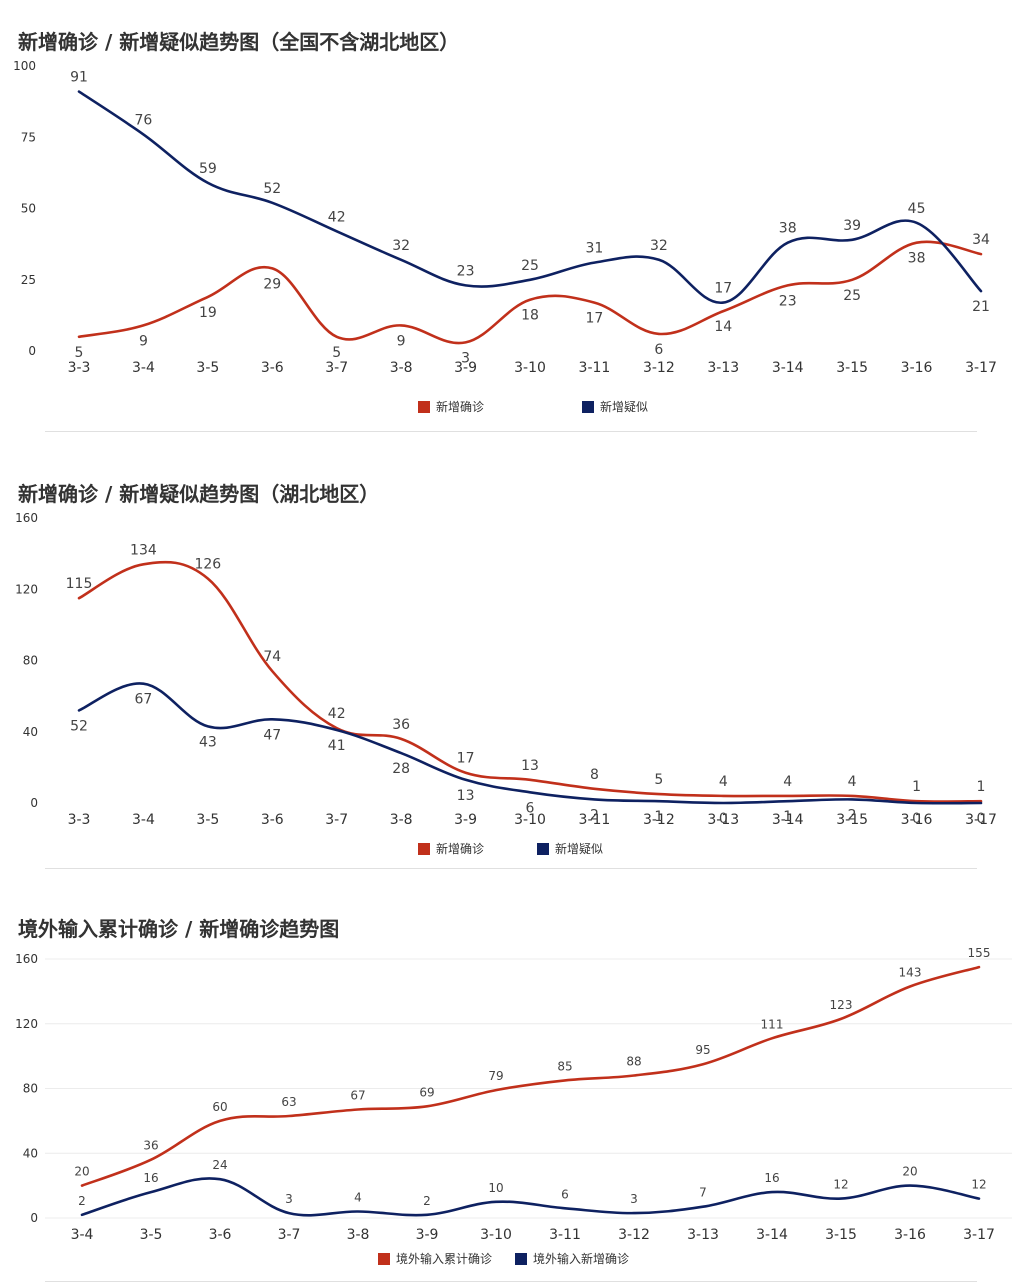 Image resolution: width=1026 pixels, height=1283 pixels. I want to click on data-label: 6, so click(530, 808).